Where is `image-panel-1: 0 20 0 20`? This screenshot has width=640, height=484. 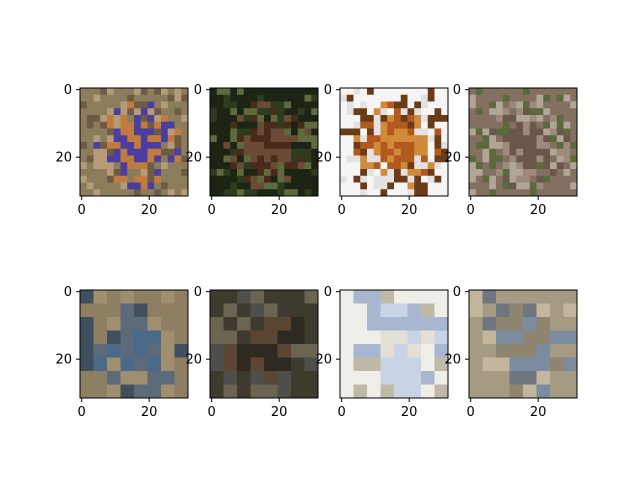
image-panel-1: 0 20 0 20 is located at coordinates (122, 150).